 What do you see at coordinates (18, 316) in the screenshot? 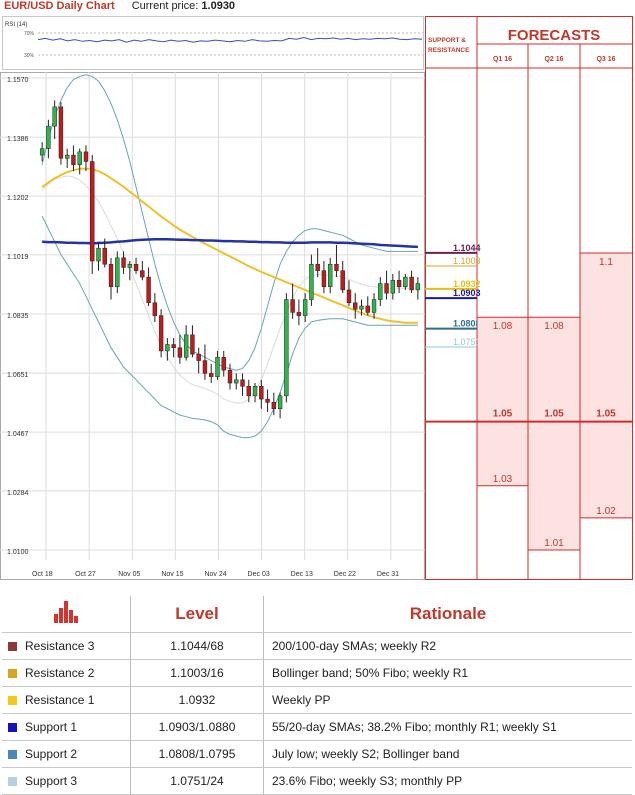
I see `y-tick-label: 1.0835` at bounding box center [18, 316].